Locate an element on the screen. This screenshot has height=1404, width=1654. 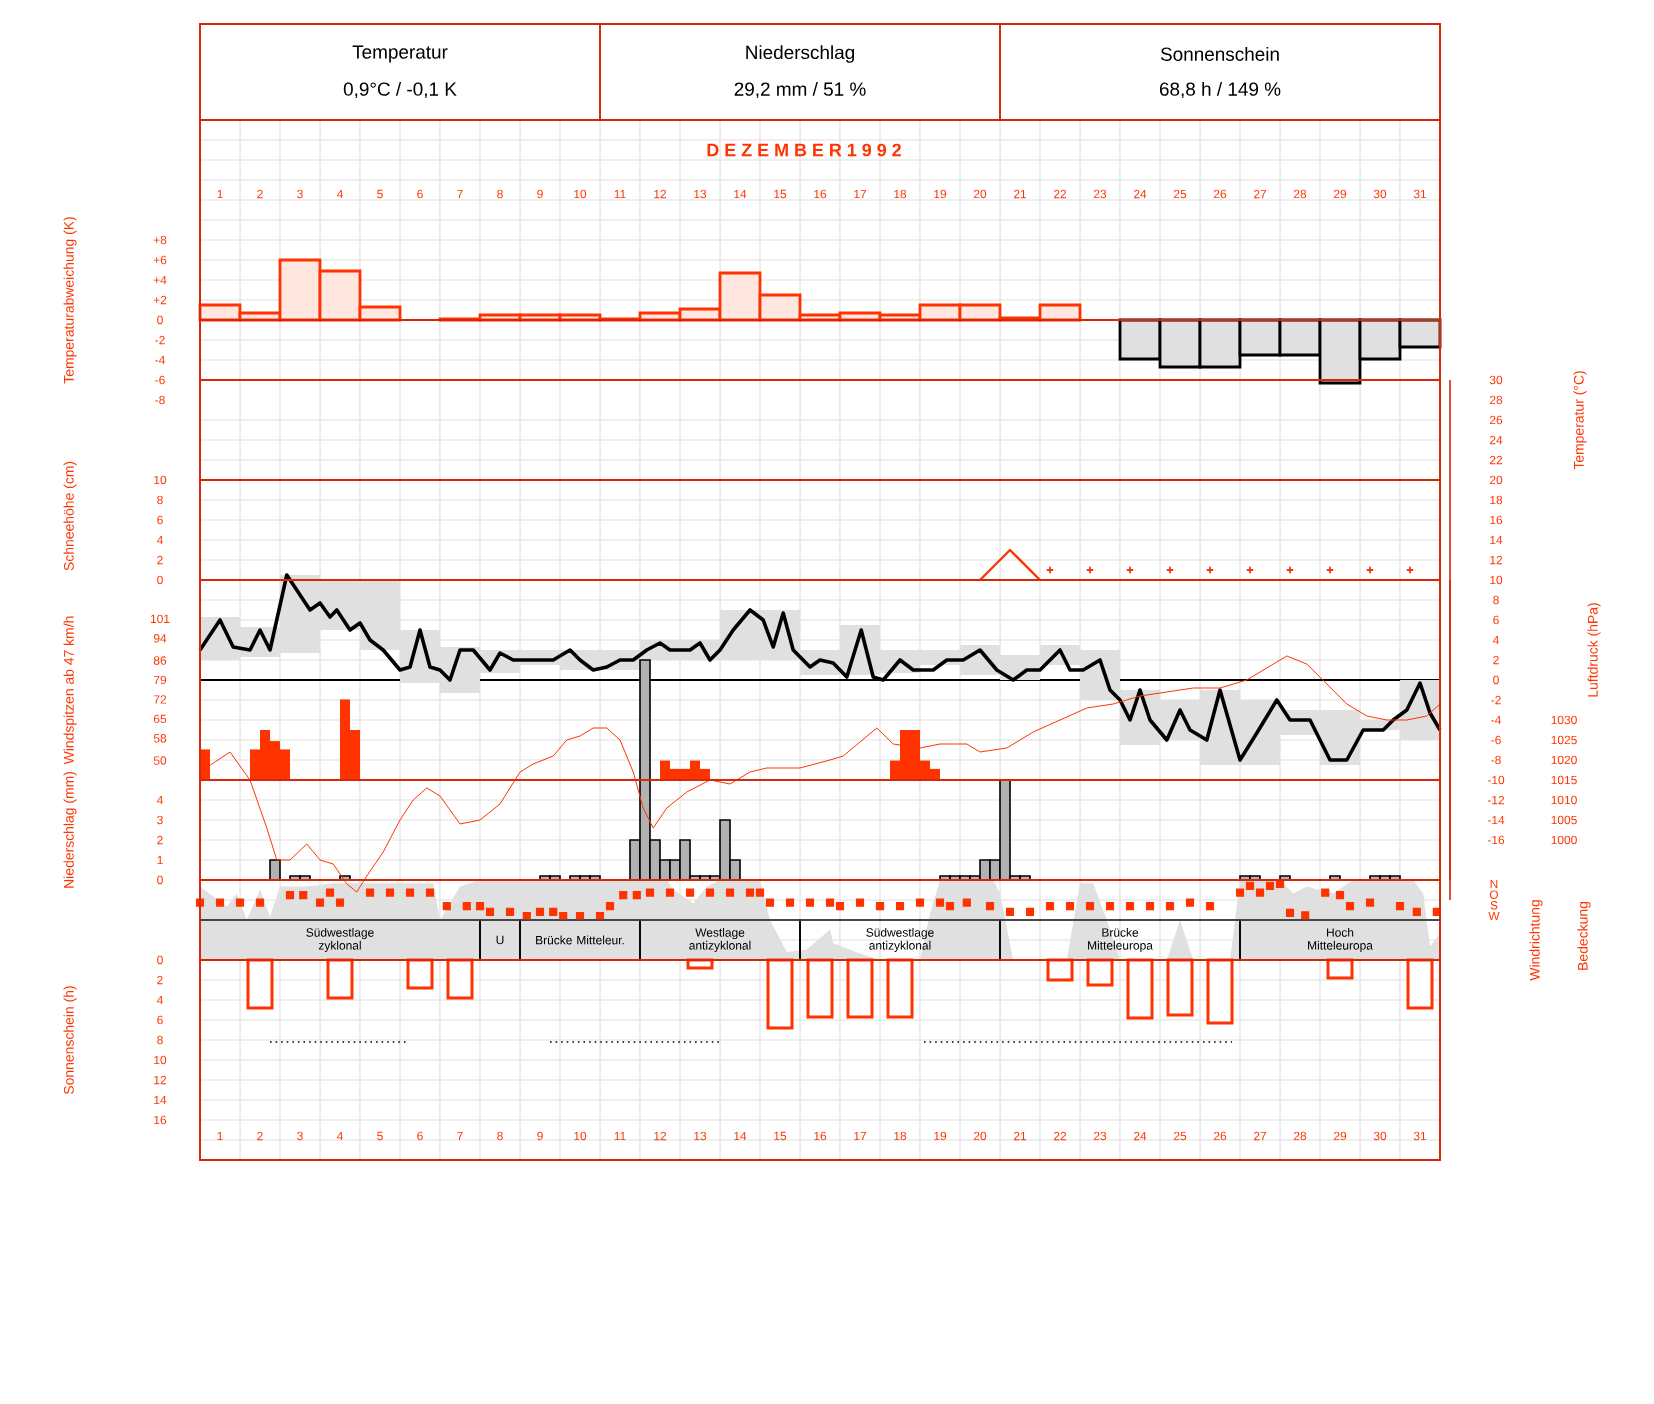
text: Temperatur is located at coordinates (400, 54).